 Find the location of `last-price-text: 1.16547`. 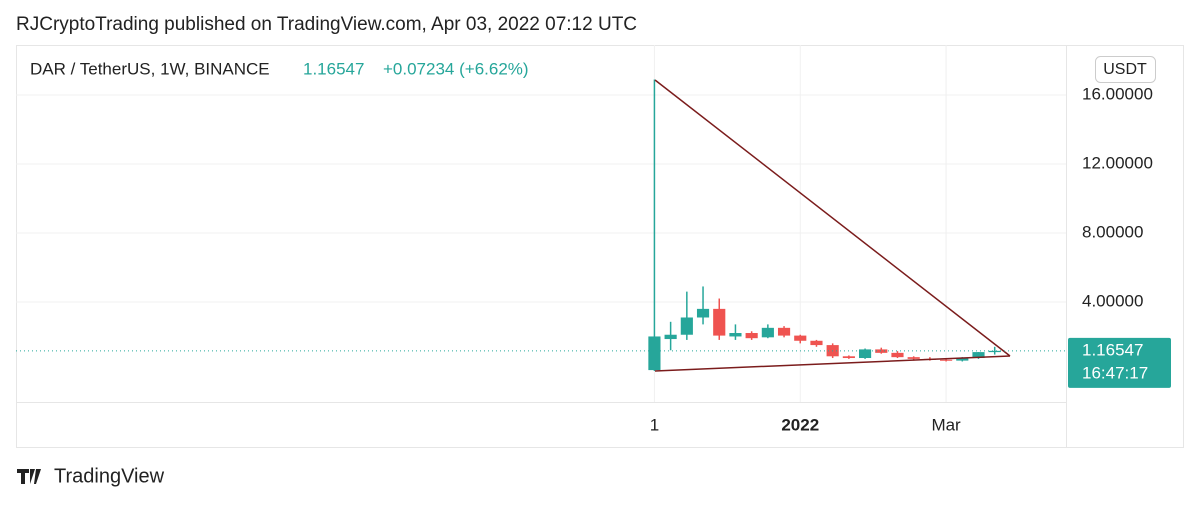

last-price-text: 1.16547 is located at coordinates (333, 68).